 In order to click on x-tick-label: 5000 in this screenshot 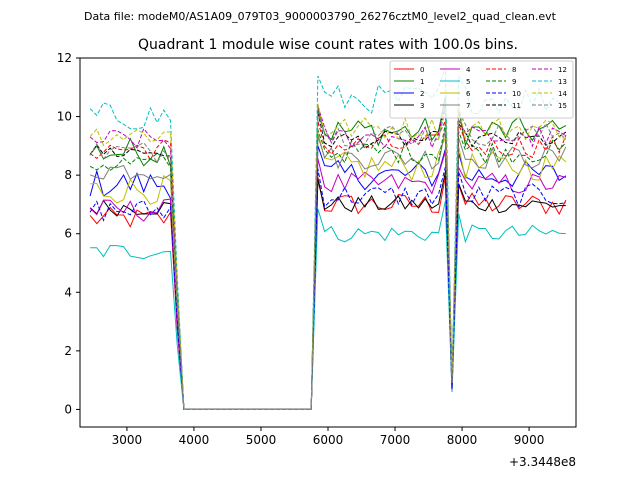, I will do `click(261, 440)`.